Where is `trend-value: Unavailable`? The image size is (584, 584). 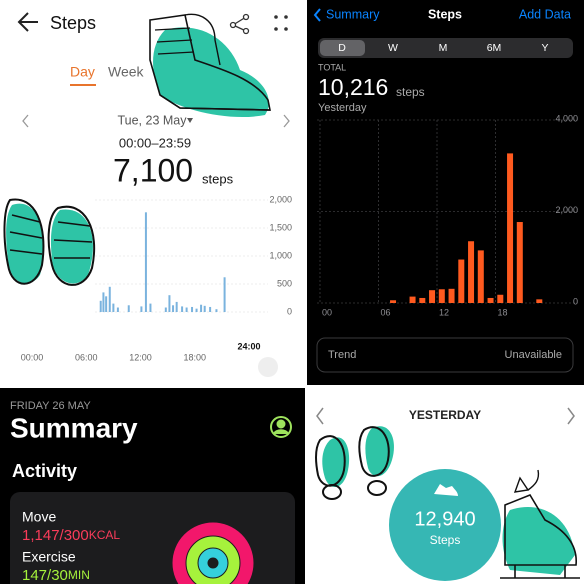
trend-value: Unavailable is located at coordinates (533, 355).